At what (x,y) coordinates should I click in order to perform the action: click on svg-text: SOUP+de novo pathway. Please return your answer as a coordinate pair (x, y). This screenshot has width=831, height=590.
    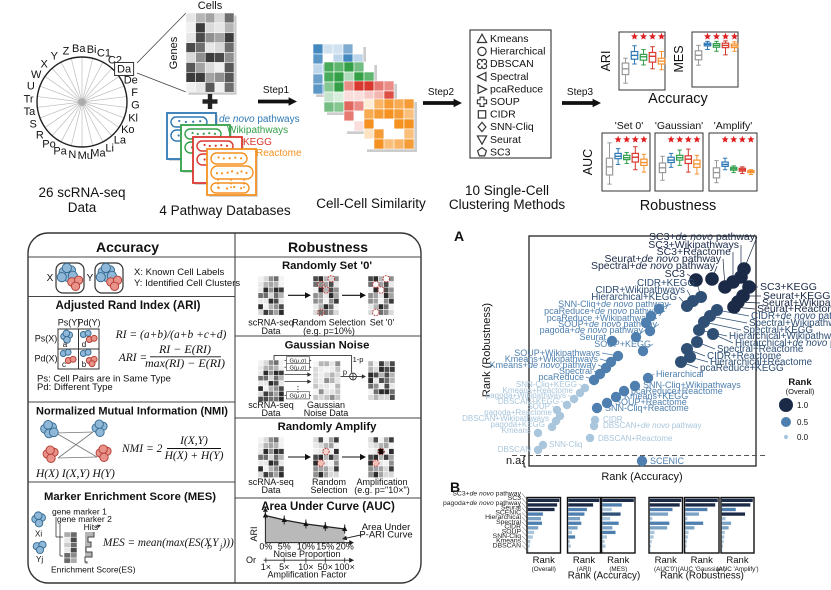
    Looking at the image, I should click on (607, 324).